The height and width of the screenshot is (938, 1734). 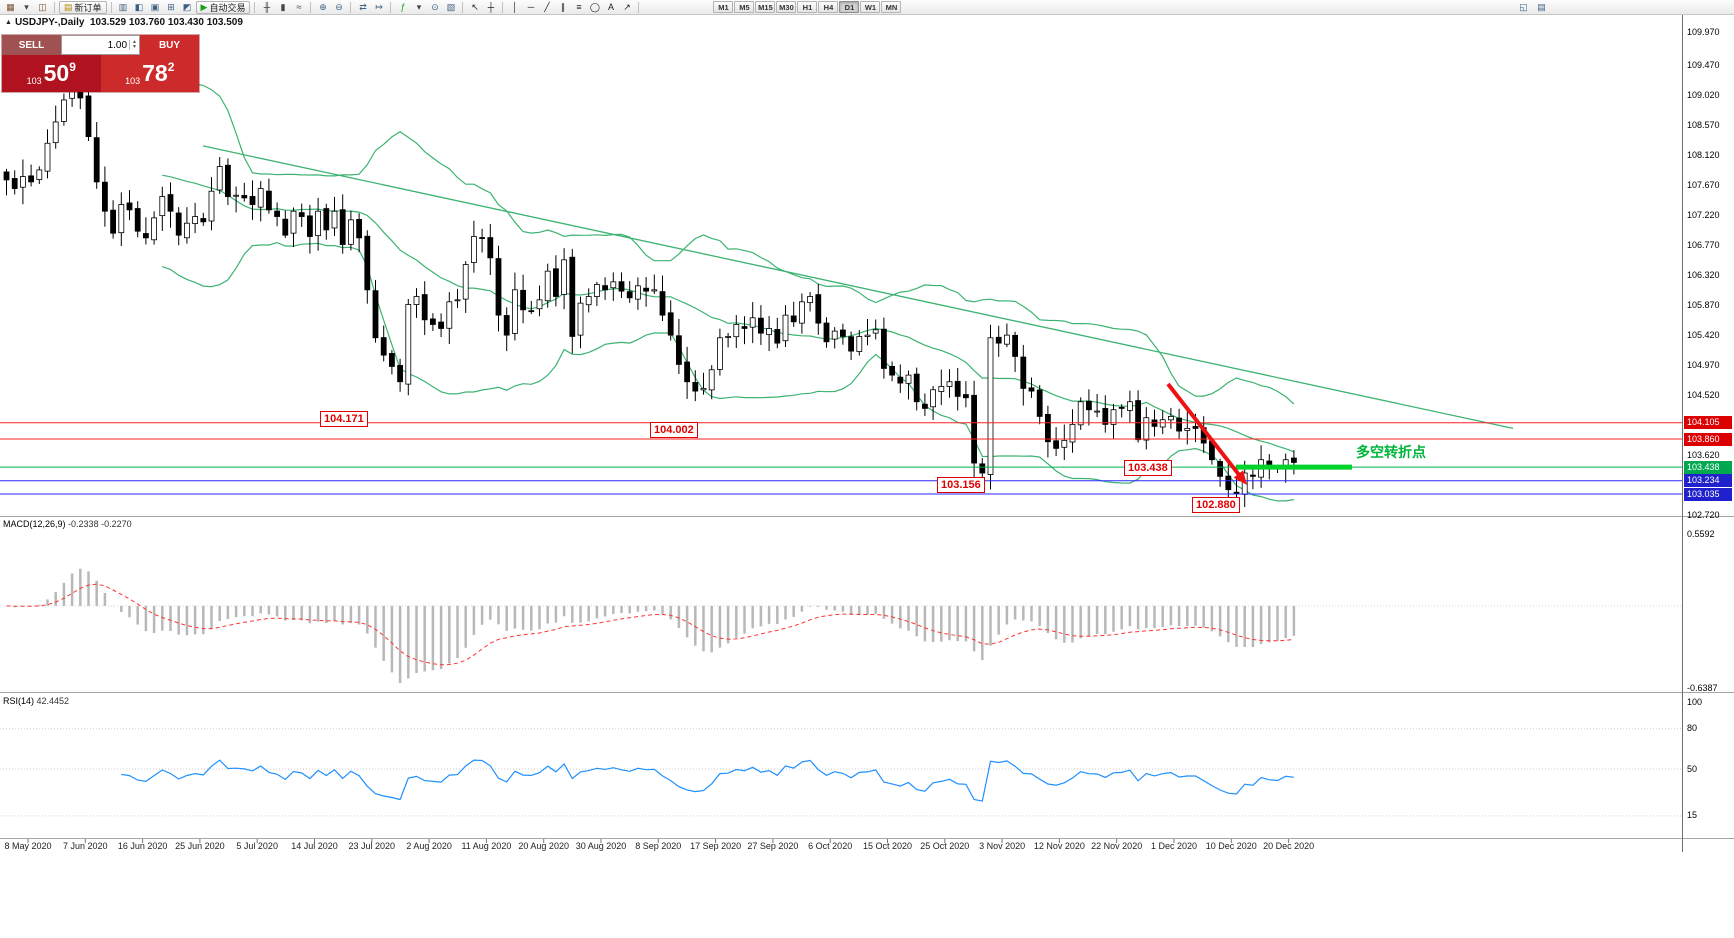 What do you see at coordinates (658, 841) in the screenshot?
I see `date-ticks` at bounding box center [658, 841].